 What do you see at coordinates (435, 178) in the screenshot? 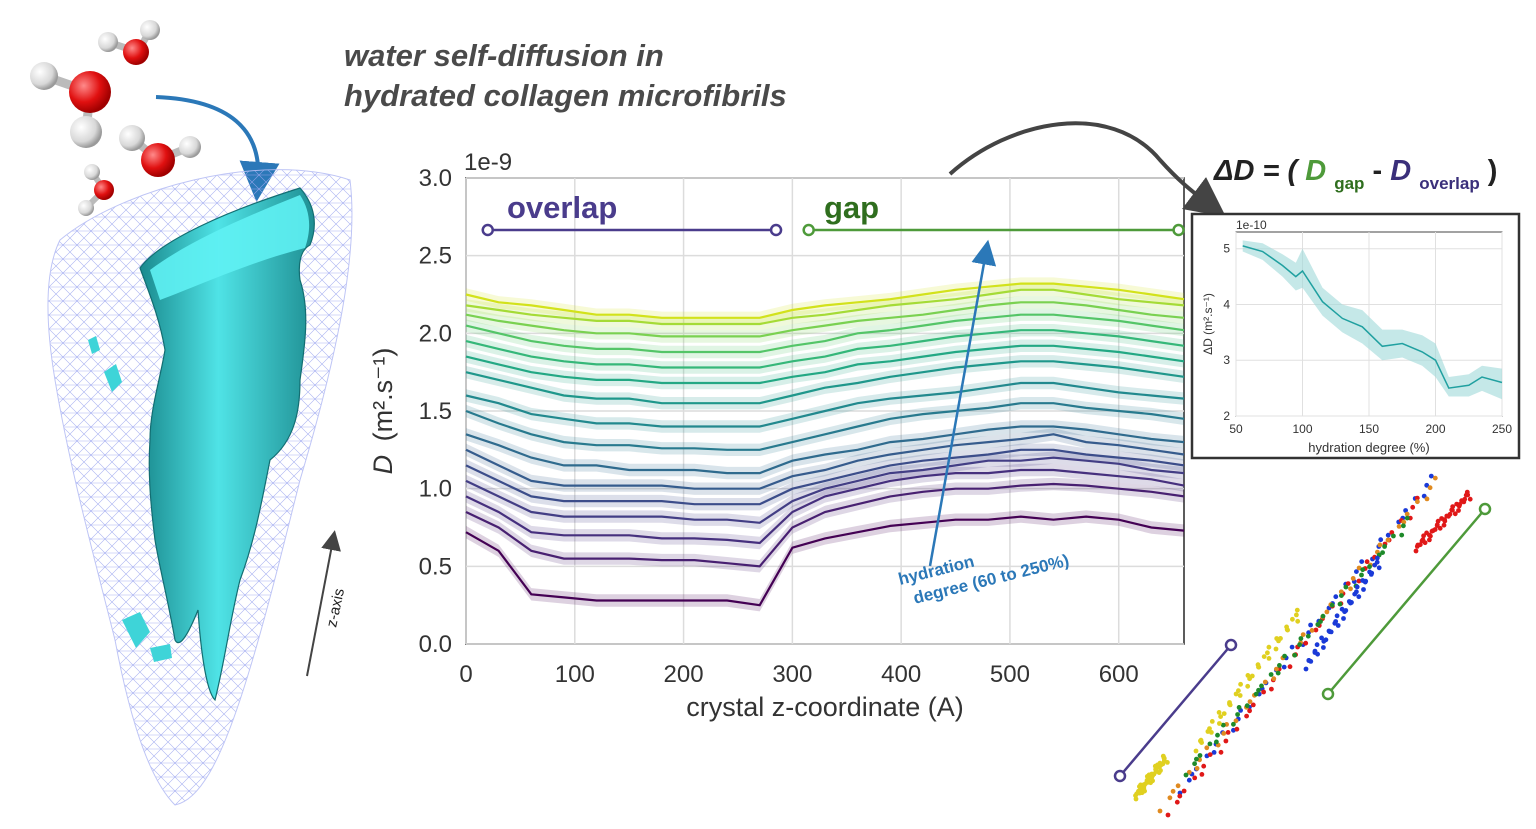
I see `y-tick-label: 3.0` at bounding box center [435, 178].